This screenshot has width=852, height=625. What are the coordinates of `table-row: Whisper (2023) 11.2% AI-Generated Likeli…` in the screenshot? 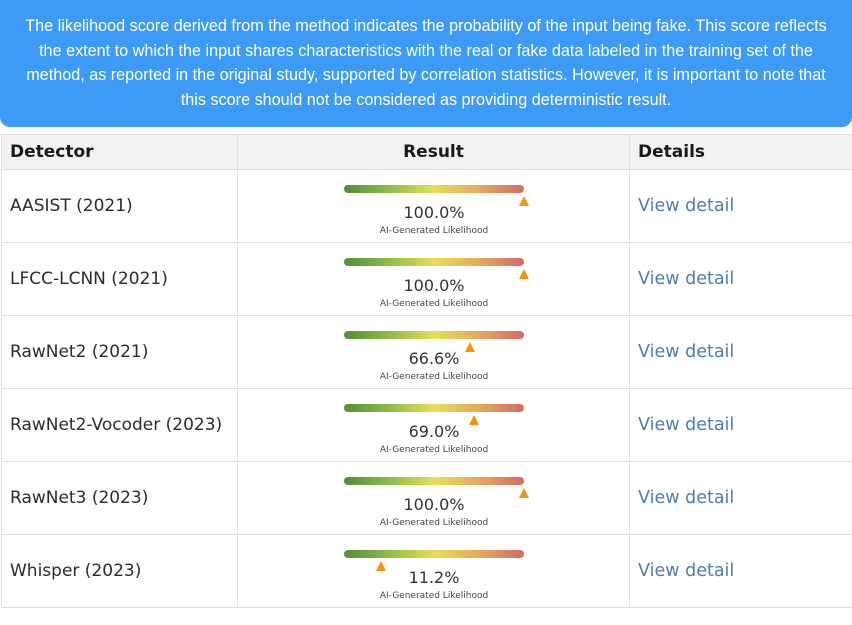 It's located at (426, 571).